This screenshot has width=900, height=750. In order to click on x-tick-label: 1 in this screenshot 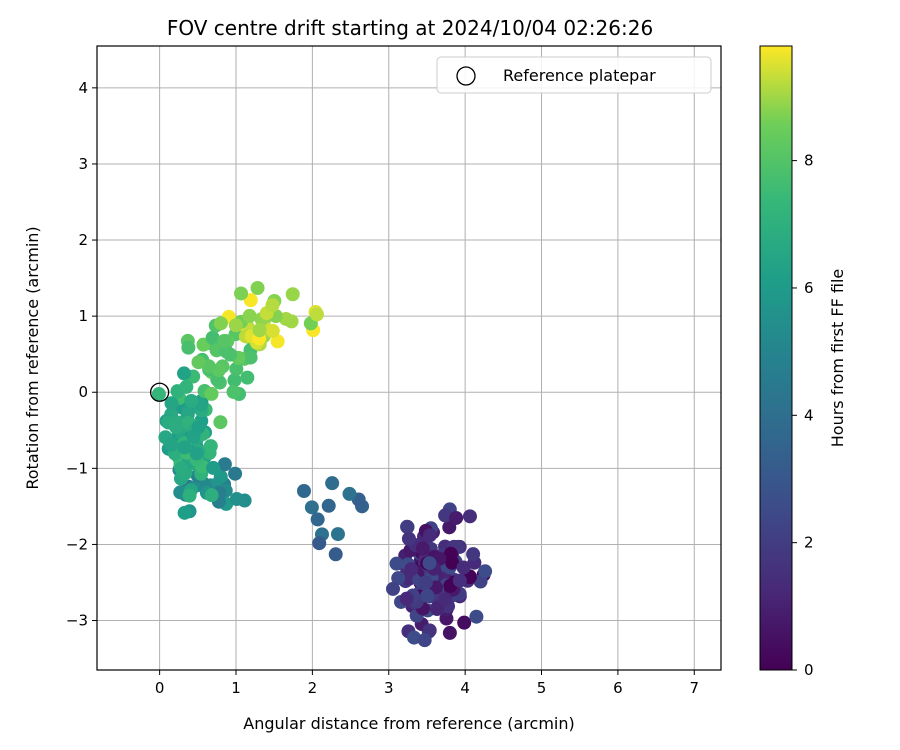, I will do `click(236, 688)`.